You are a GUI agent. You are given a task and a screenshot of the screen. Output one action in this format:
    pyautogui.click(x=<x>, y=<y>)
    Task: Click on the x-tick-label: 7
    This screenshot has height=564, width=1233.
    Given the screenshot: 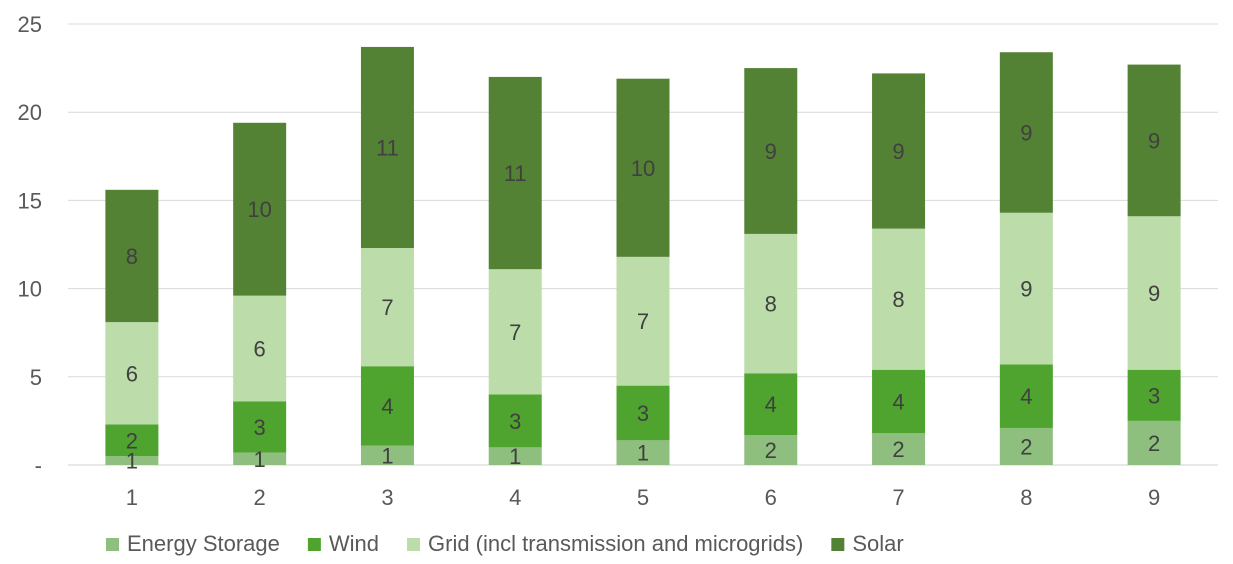 What is the action you would take?
    pyautogui.click(x=898, y=497)
    